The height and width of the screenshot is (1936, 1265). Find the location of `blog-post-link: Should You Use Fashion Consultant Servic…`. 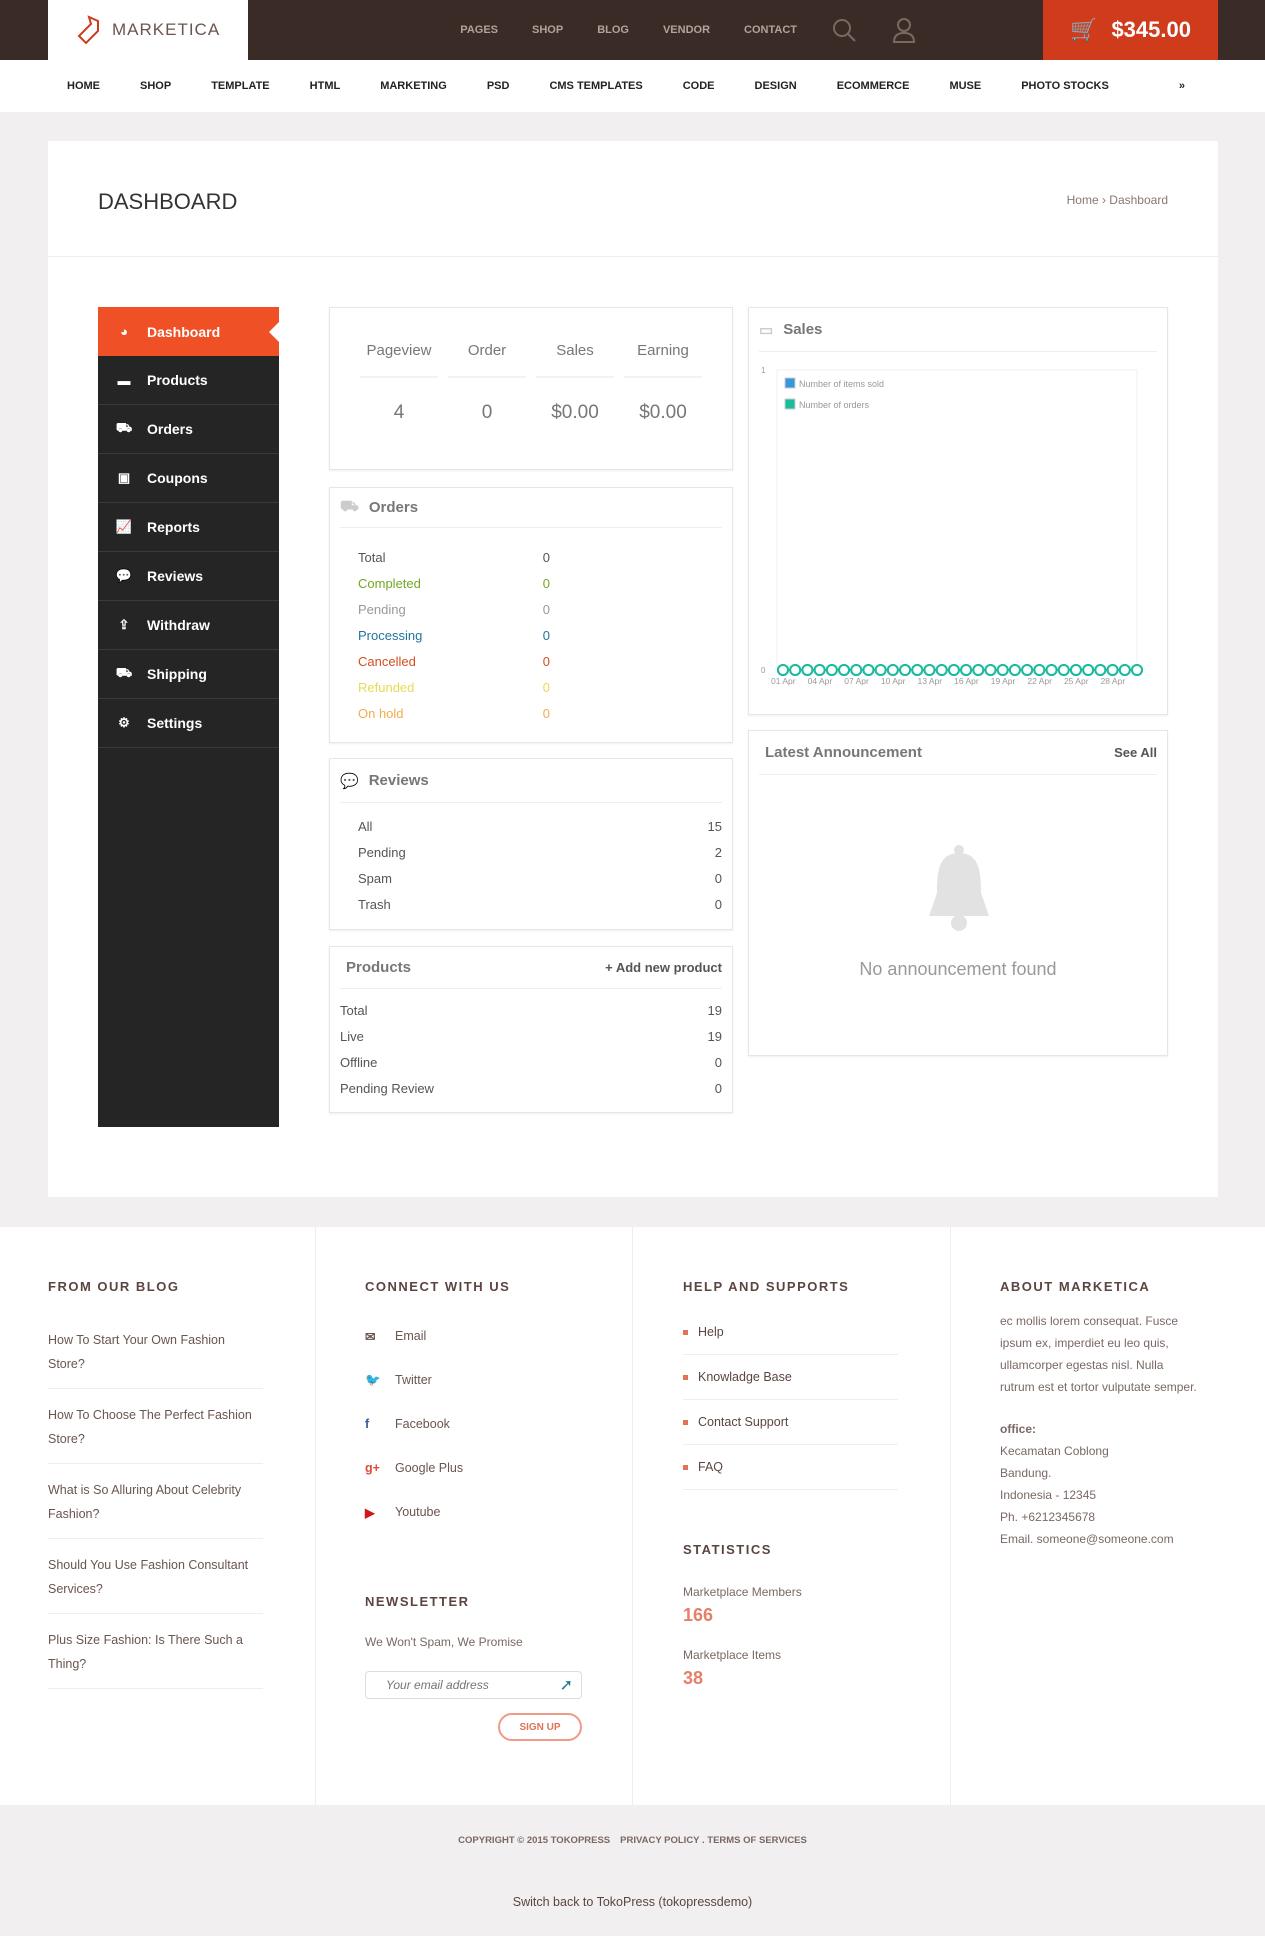

blog-post-link: Should You Use Fashion Consultant Servic… is located at coordinates (155, 1581).